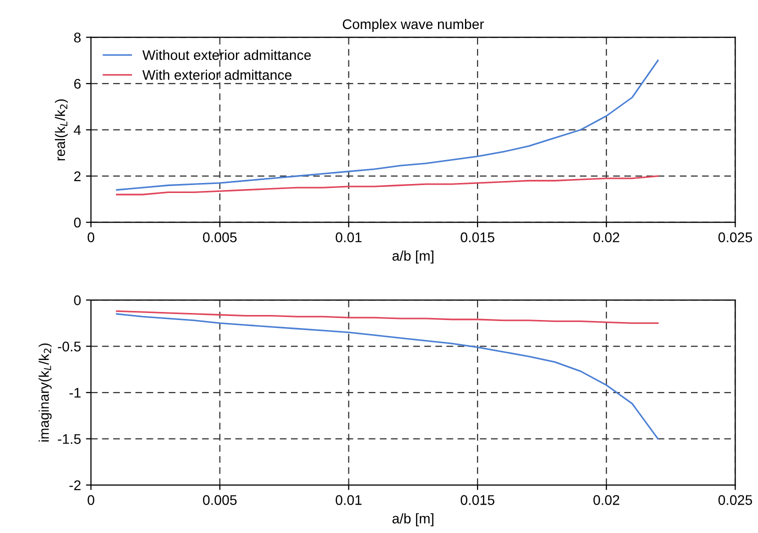 The image size is (758, 533). What do you see at coordinates (413, 25) in the screenshot?
I see `chart-title: Complex wave number` at bounding box center [413, 25].